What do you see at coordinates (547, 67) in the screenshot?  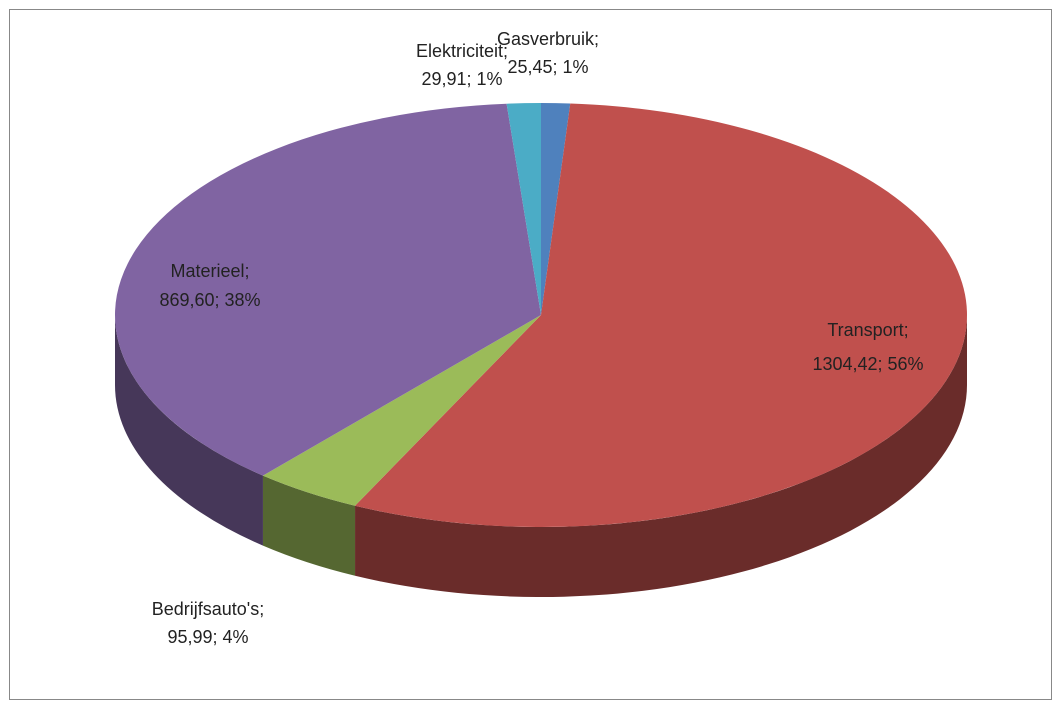 I see `data-label-value: 25,45; 1%` at bounding box center [547, 67].